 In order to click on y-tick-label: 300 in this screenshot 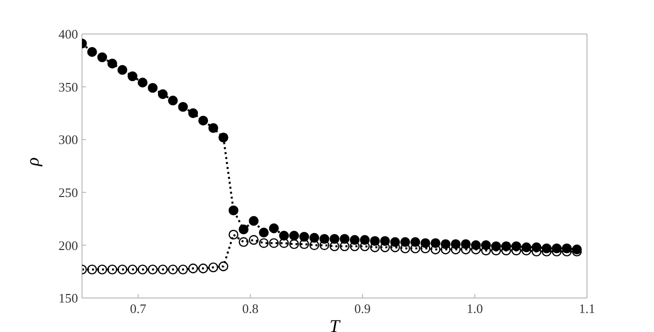, I will do `click(68, 140)`.